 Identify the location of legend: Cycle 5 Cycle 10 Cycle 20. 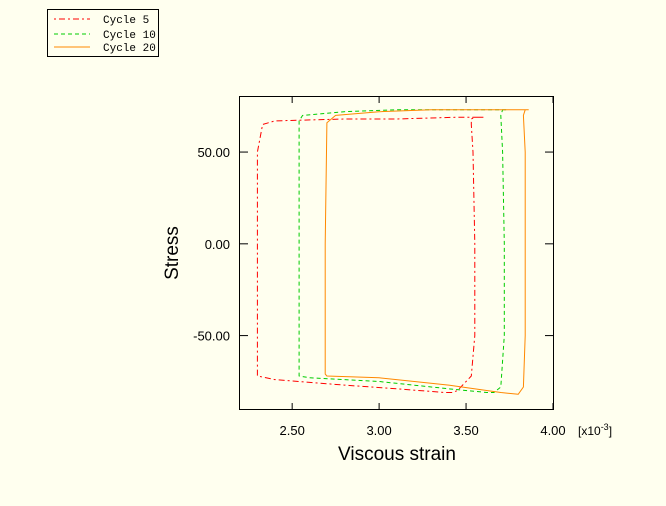
(103, 33).